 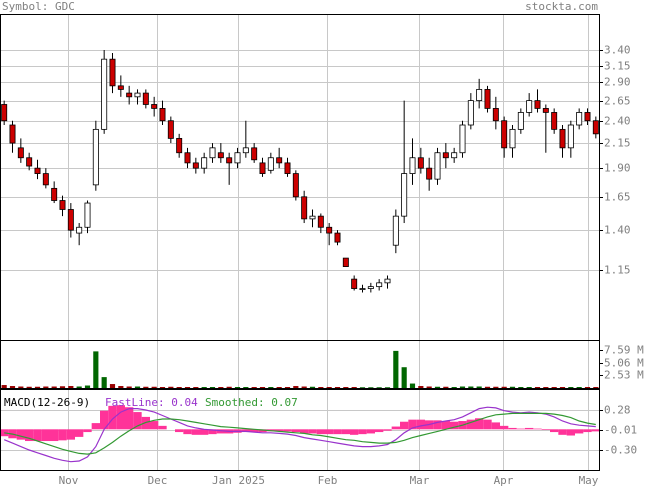 I want to click on x-tick-label: Dec, so click(x=158, y=480).